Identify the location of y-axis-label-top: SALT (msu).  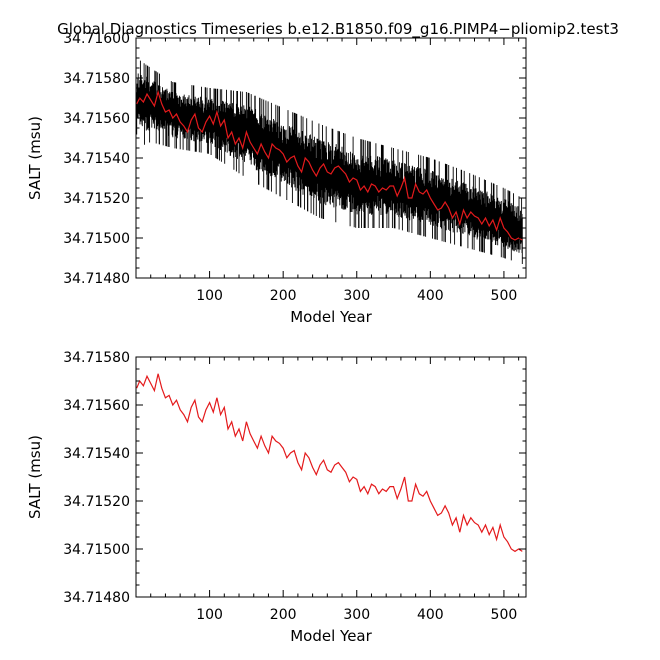
(35, 158).